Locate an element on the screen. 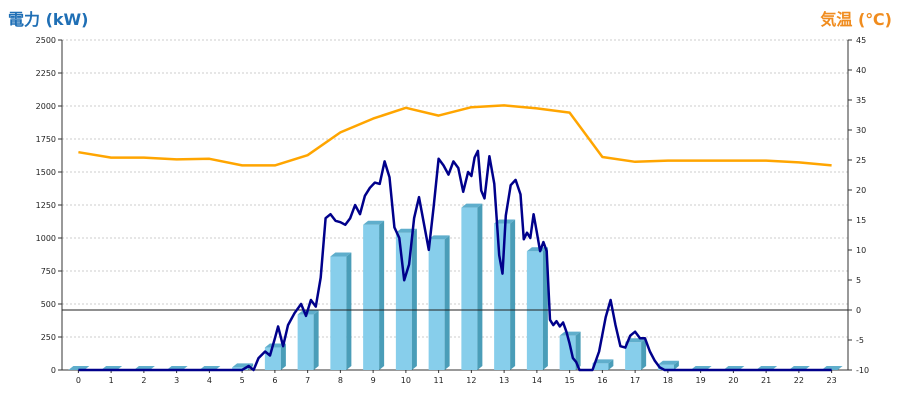 The width and height of the screenshot is (900, 404). right-tick-label: 0 is located at coordinates (858, 310).